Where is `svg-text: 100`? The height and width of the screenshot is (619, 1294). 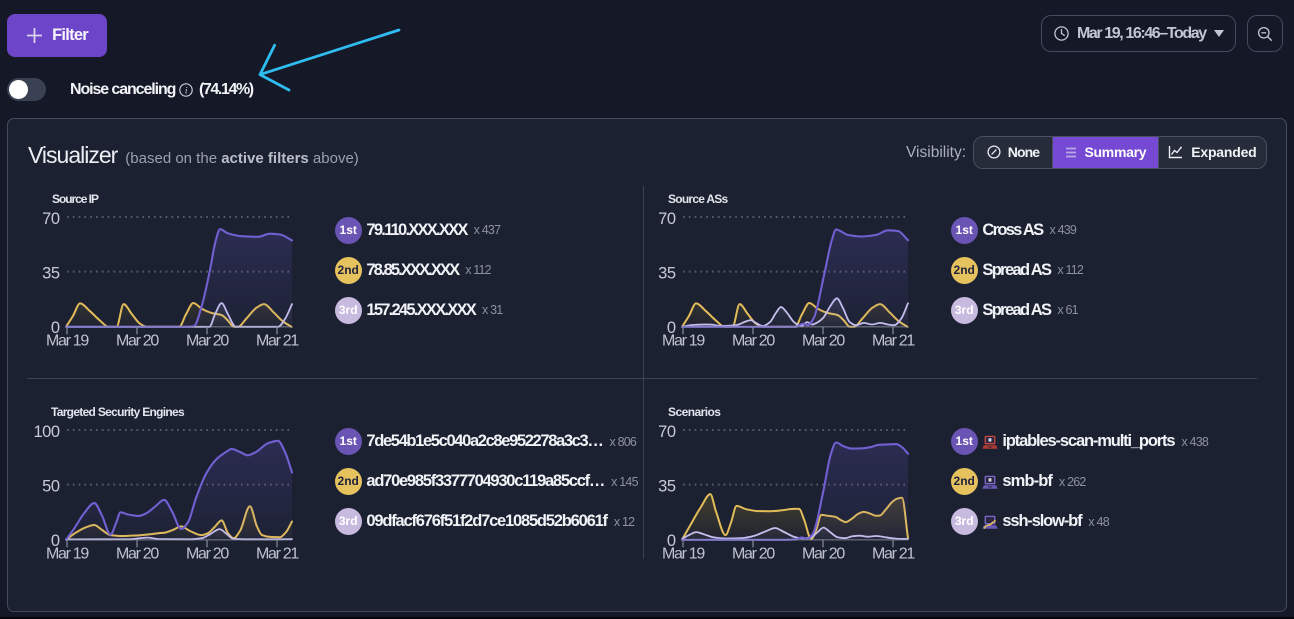 svg-text: 100 is located at coordinates (46, 432).